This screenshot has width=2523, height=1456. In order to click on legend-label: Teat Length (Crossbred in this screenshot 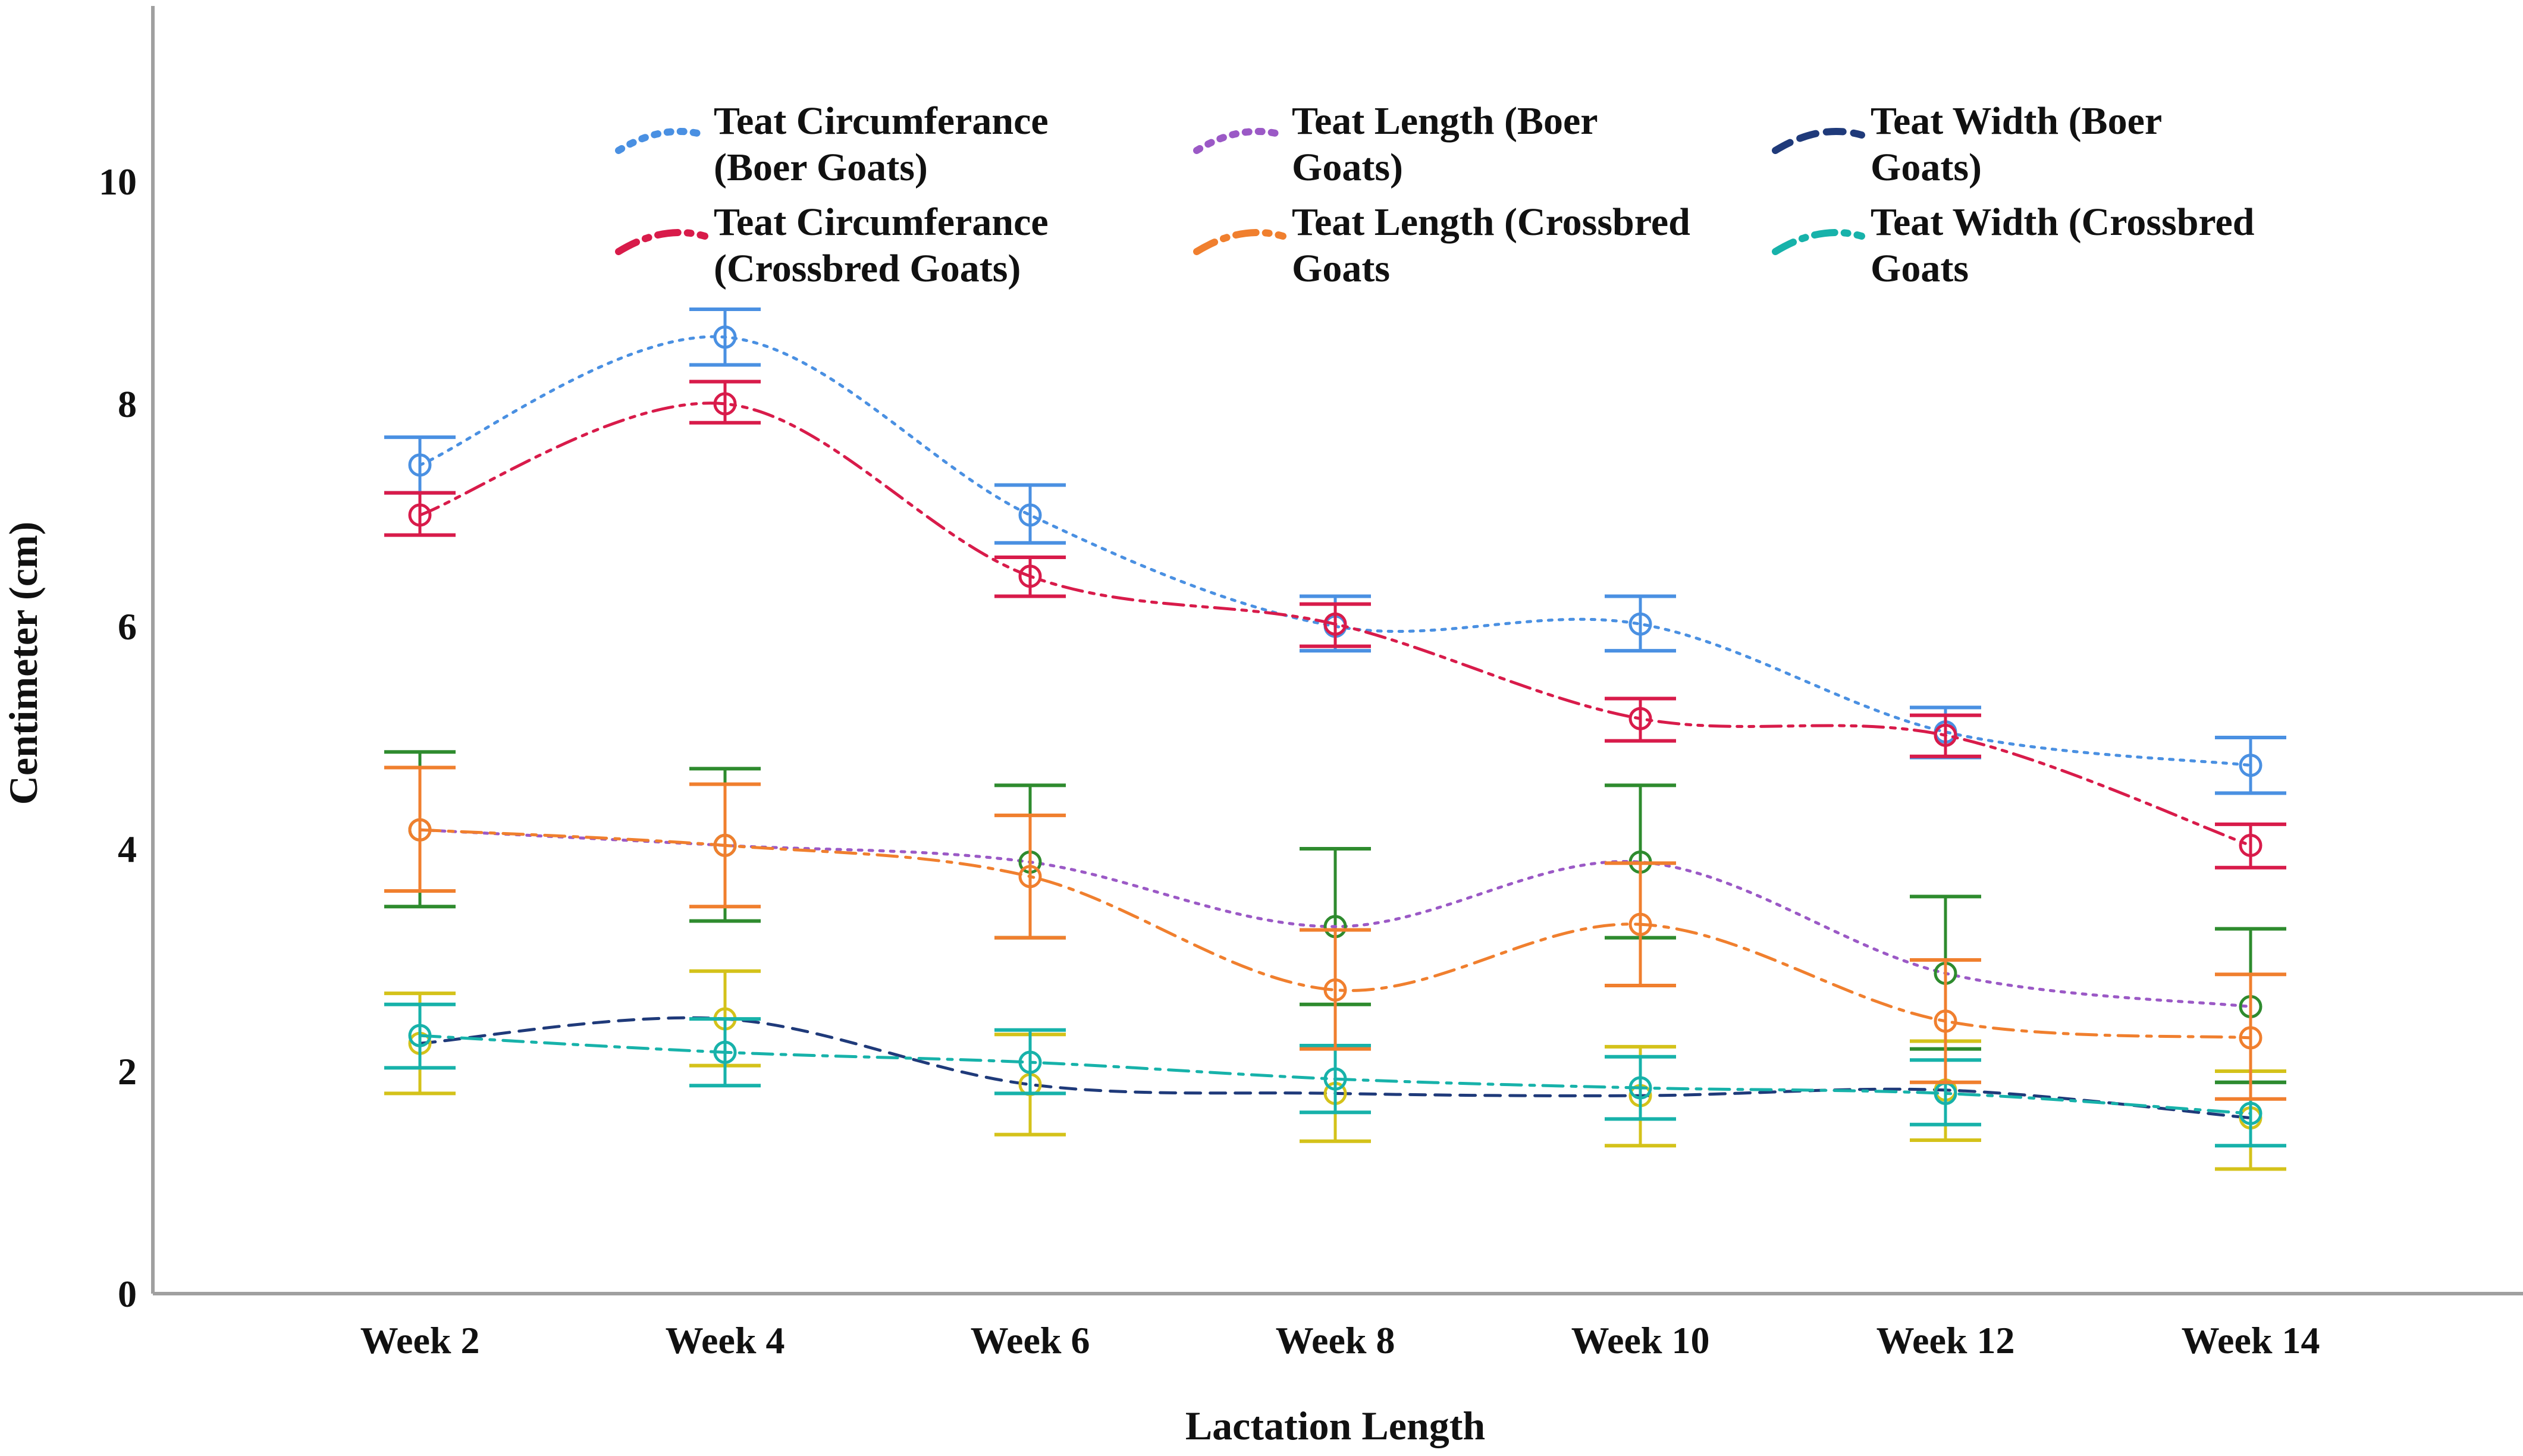, I will do `click(1491, 222)`.